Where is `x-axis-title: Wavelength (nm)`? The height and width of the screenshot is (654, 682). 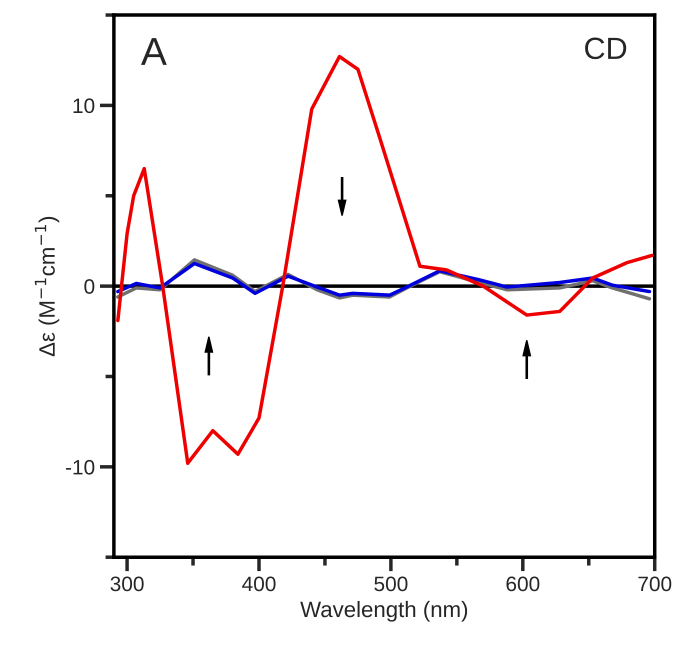 x-axis-title: Wavelength (nm) is located at coordinates (384, 611).